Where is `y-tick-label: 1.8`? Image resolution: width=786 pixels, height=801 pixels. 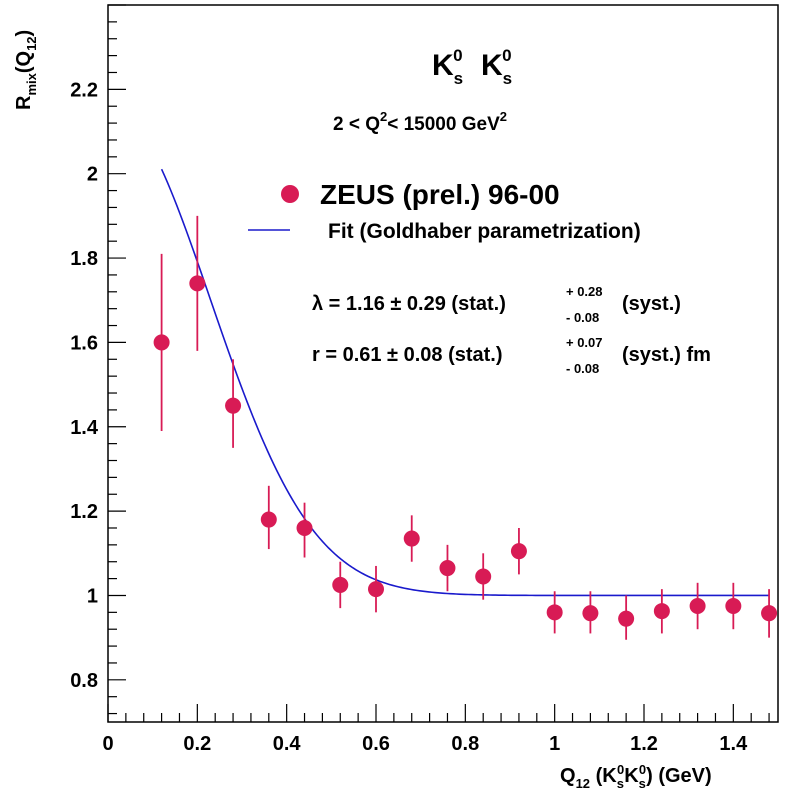 y-tick-label: 1.8 is located at coordinates (84, 259).